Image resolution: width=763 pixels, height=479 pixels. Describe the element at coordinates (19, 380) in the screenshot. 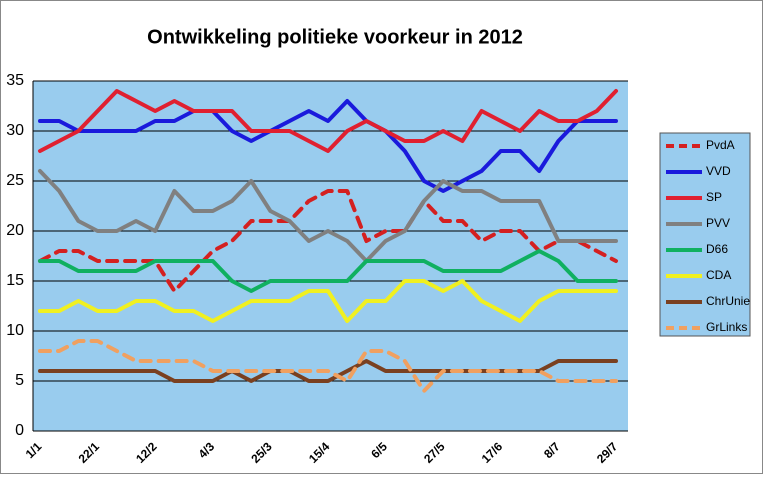

I see `y-tick-label: 5` at that location.